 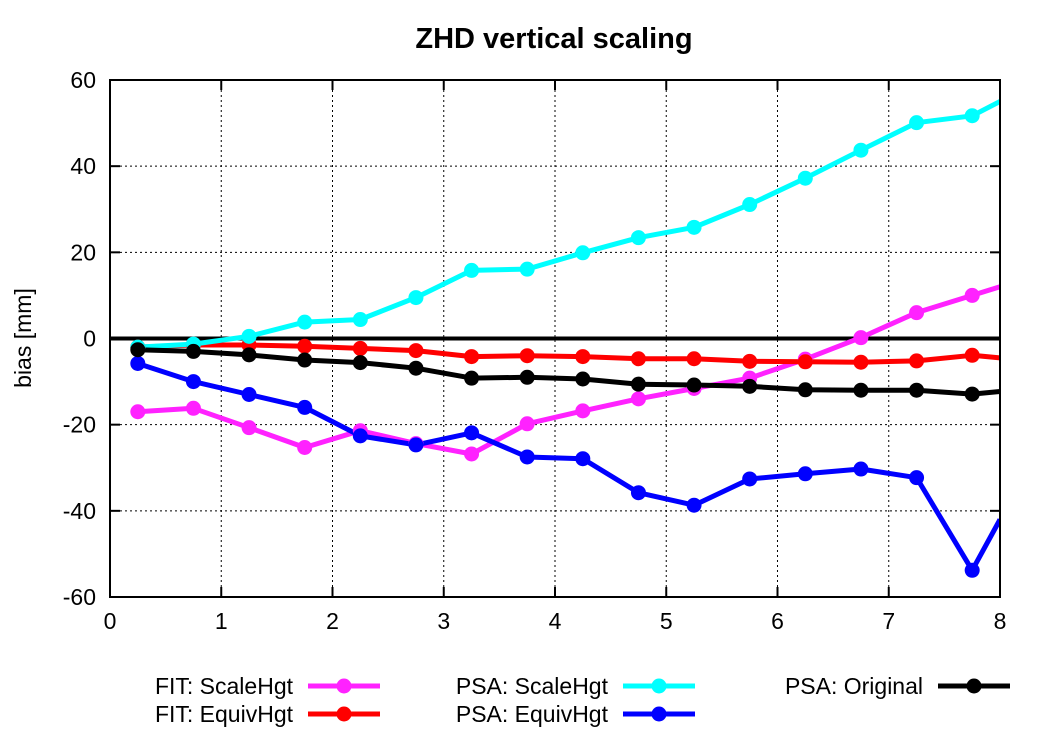 What do you see at coordinates (553, 39) in the screenshot?
I see `chart-title: ZHD vertical scaling` at bounding box center [553, 39].